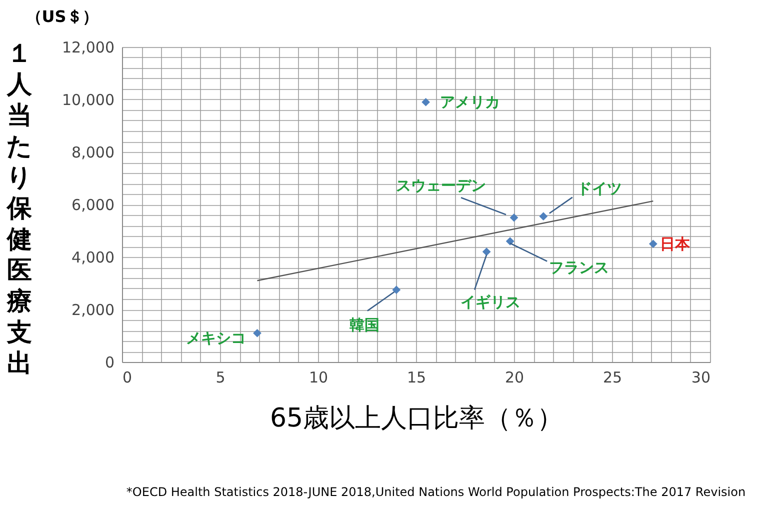 The image size is (770, 514). Describe the element at coordinates (216, 338) in the screenshot. I see `annotation: メキシコ` at that location.